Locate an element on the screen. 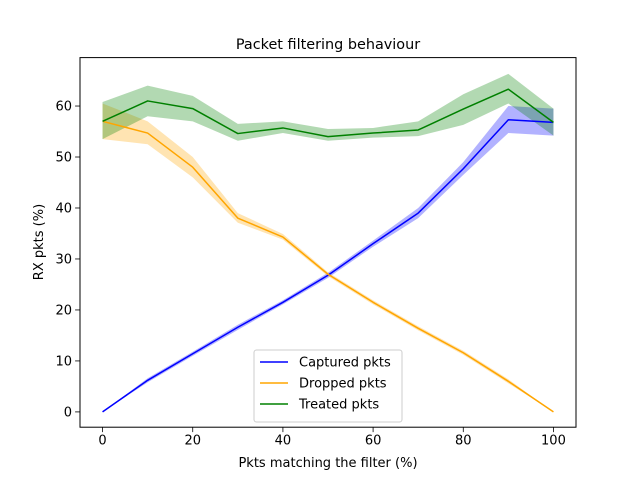 The width and height of the screenshot is (640, 485). chart-title: Packet filtering behaviour is located at coordinates (328, 45).